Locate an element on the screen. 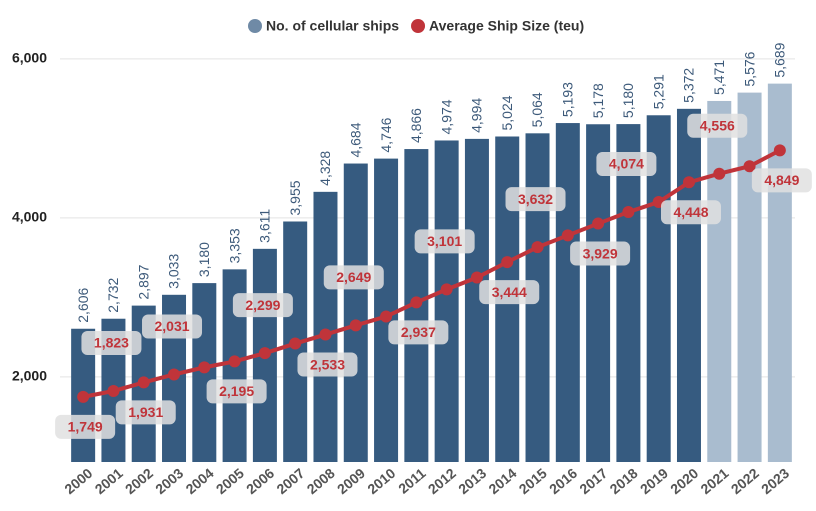  bar-value-label: 5,471 is located at coordinates (719, 77).